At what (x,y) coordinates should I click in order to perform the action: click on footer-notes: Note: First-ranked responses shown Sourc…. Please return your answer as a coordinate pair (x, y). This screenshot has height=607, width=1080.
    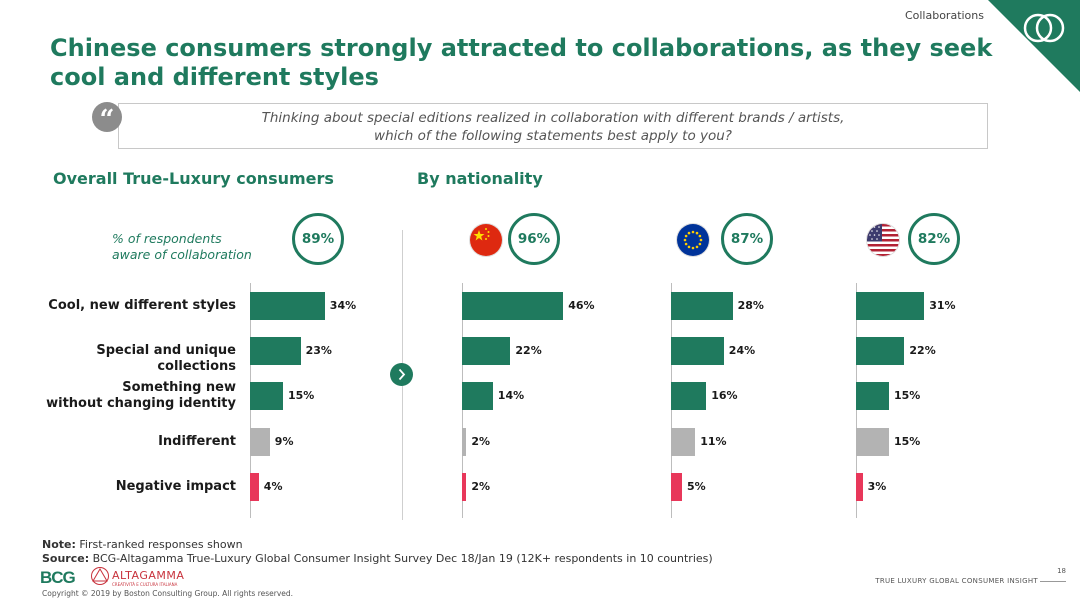
    Looking at the image, I should click on (377, 552).